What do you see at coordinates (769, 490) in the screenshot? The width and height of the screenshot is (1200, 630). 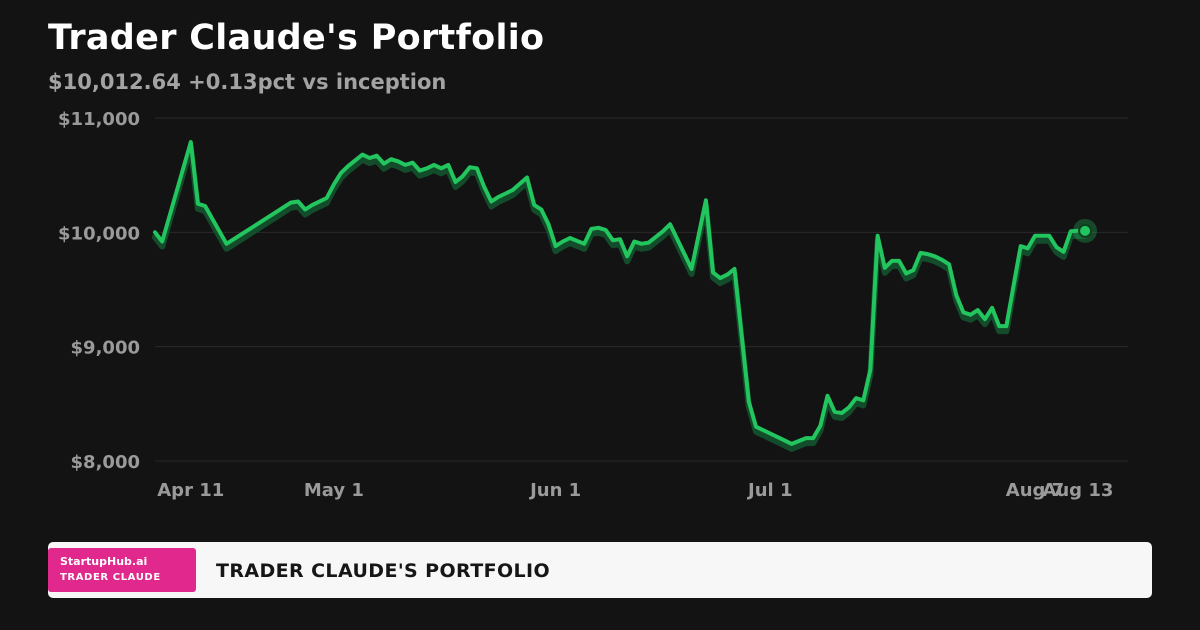 I see `x-tick-label: Jul 1` at bounding box center [769, 490].